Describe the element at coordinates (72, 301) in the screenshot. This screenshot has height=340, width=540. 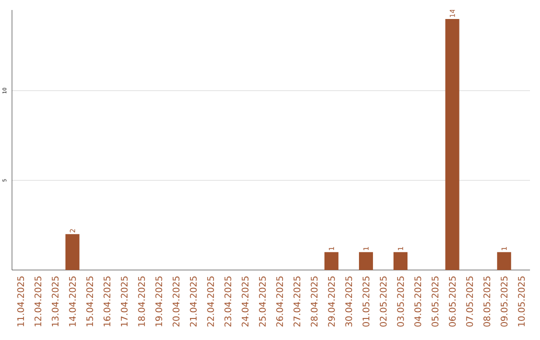
I see `x-tick-label: 14.04.2025` at that location.